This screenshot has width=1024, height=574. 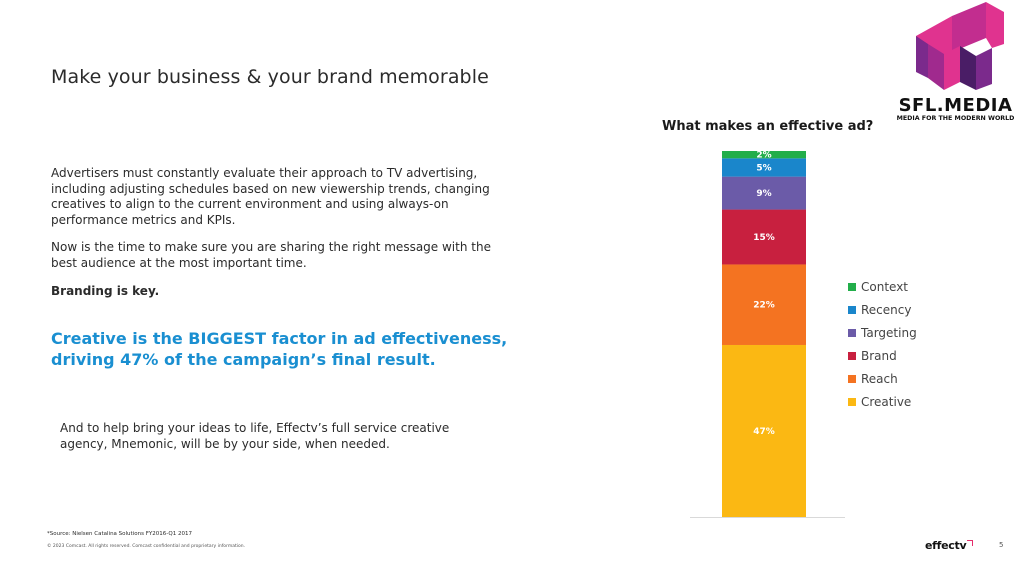 I want to click on stacked-bar-chart: 47% 22% 15% 9% 5% 2%, so click(x=767, y=334).